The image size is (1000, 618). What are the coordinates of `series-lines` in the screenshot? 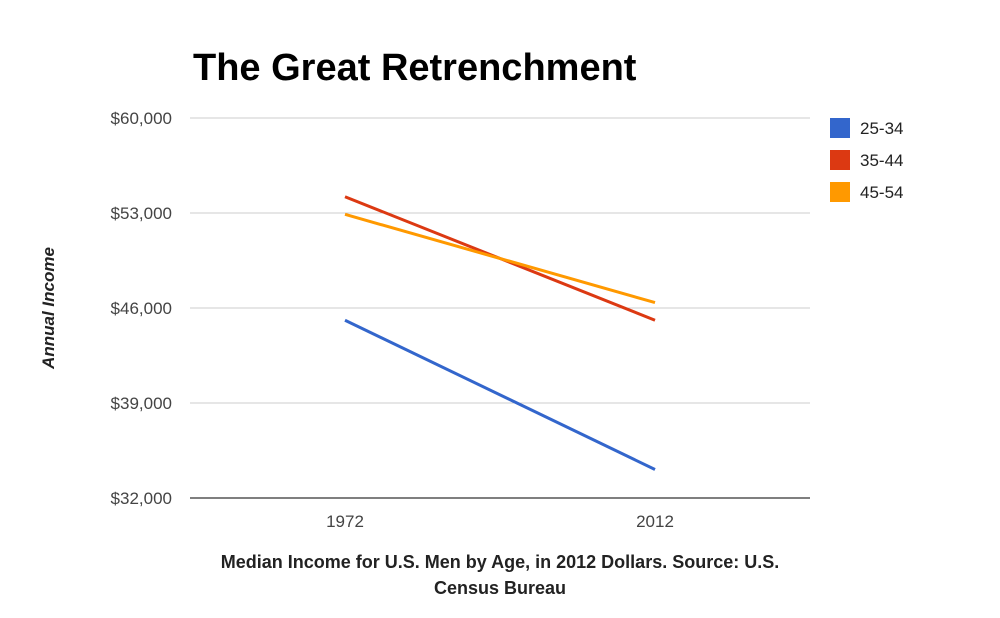 It's located at (500, 333).